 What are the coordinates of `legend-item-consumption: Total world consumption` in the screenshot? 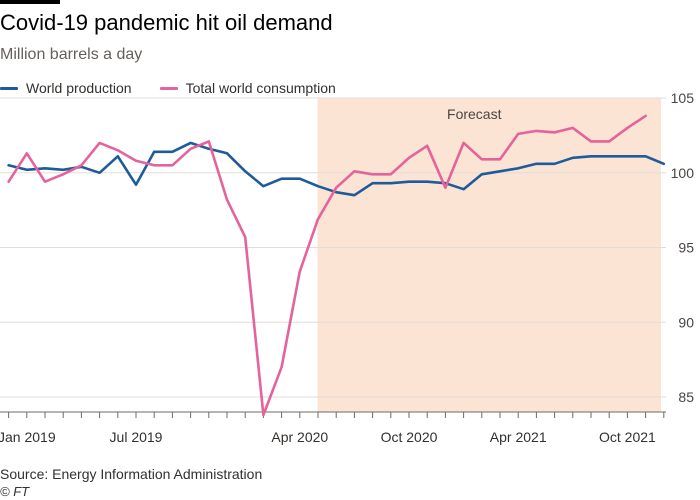 It's located at (247, 88).